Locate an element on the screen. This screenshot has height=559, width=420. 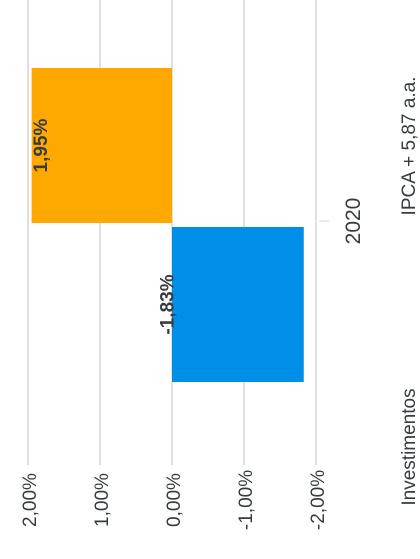
value-tick-label: -1,00% is located at coordinates (246, 500).